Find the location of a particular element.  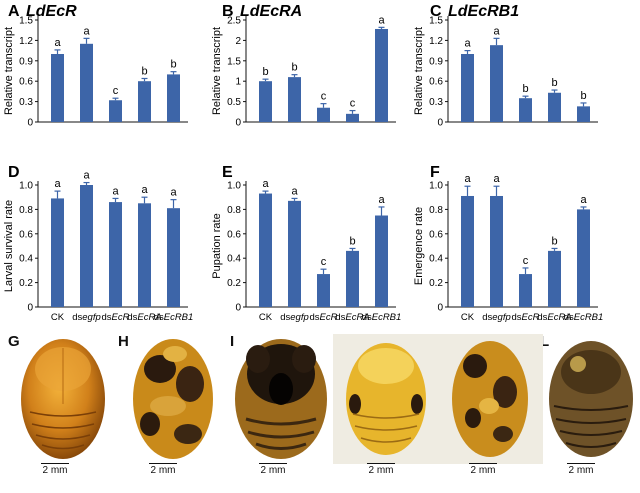

y-axis-label: Emergence rate is located at coordinates (419, 246).